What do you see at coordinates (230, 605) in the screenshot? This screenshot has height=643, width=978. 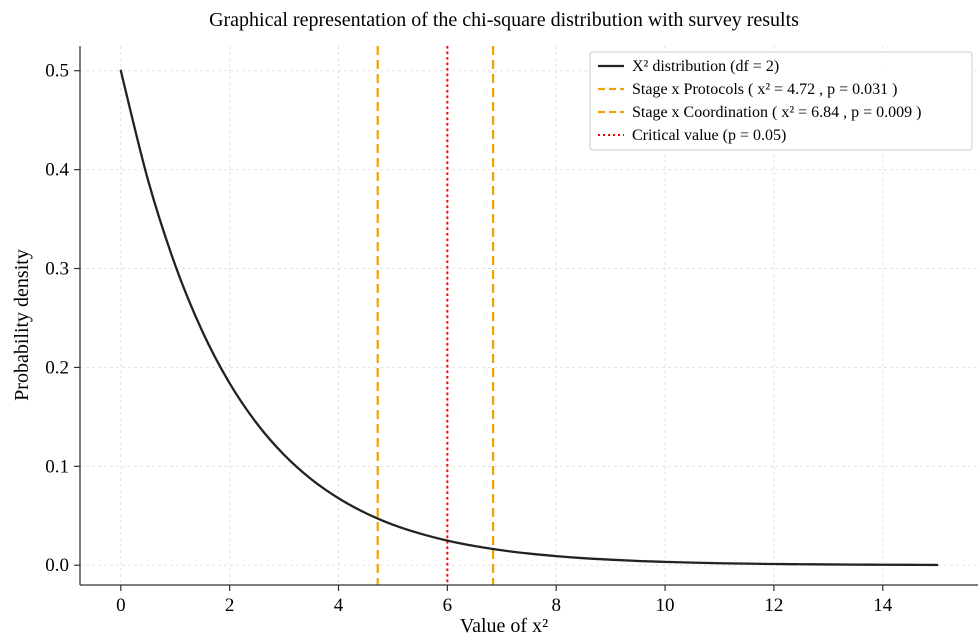 I see `x-tick-label: 2` at bounding box center [230, 605].